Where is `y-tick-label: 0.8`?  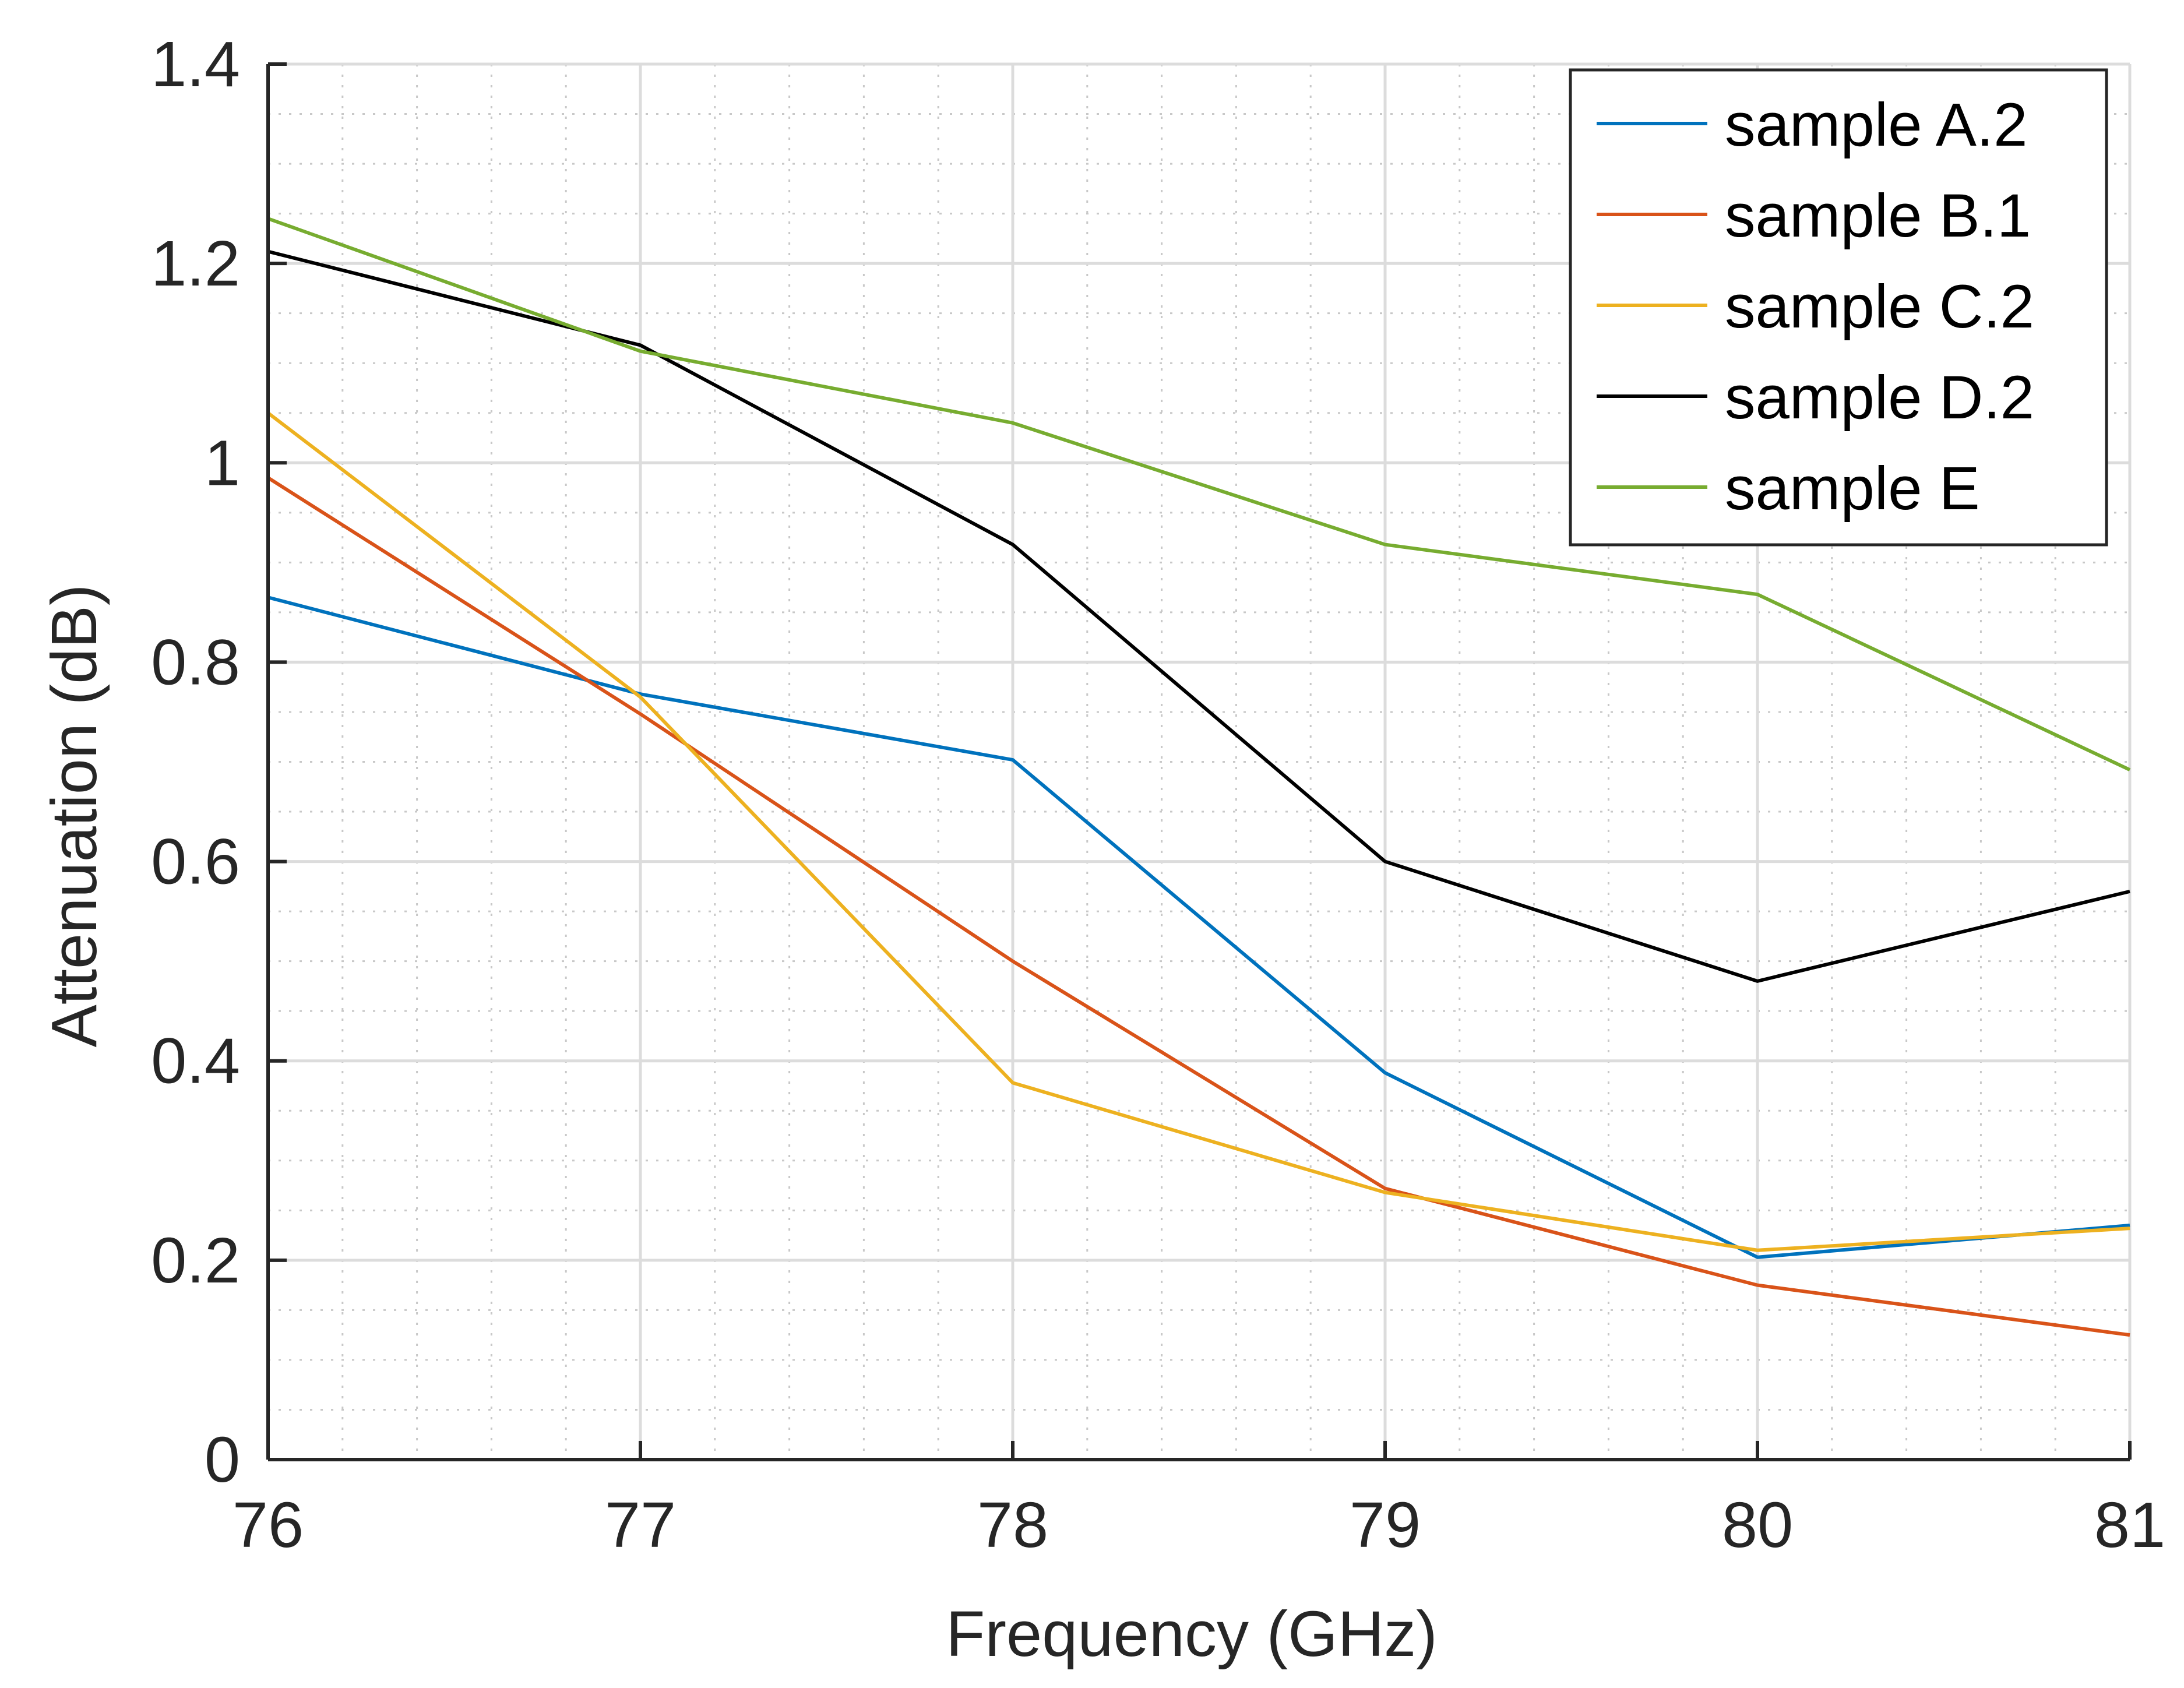
y-tick-label: 0.8 is located at coordinates (195, 662).